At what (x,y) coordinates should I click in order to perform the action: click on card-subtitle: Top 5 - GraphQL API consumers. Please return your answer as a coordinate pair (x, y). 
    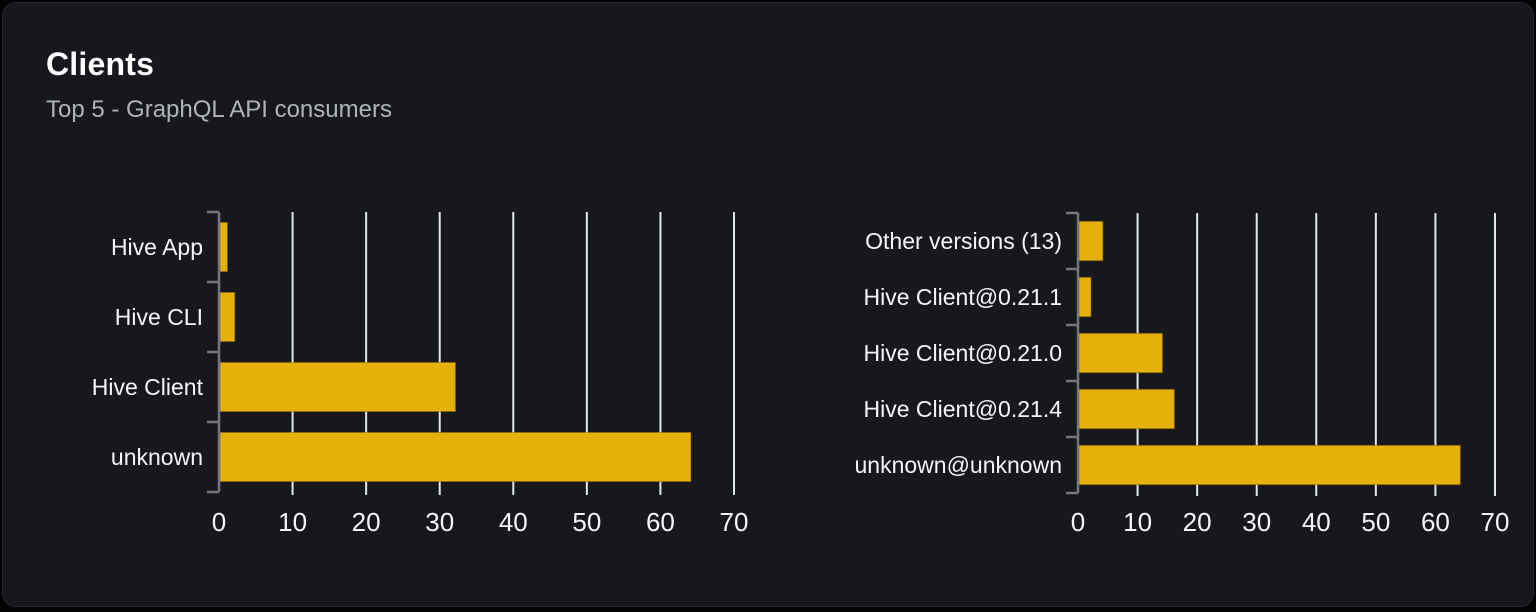
    Looking at the image, I should click on (219, 110).